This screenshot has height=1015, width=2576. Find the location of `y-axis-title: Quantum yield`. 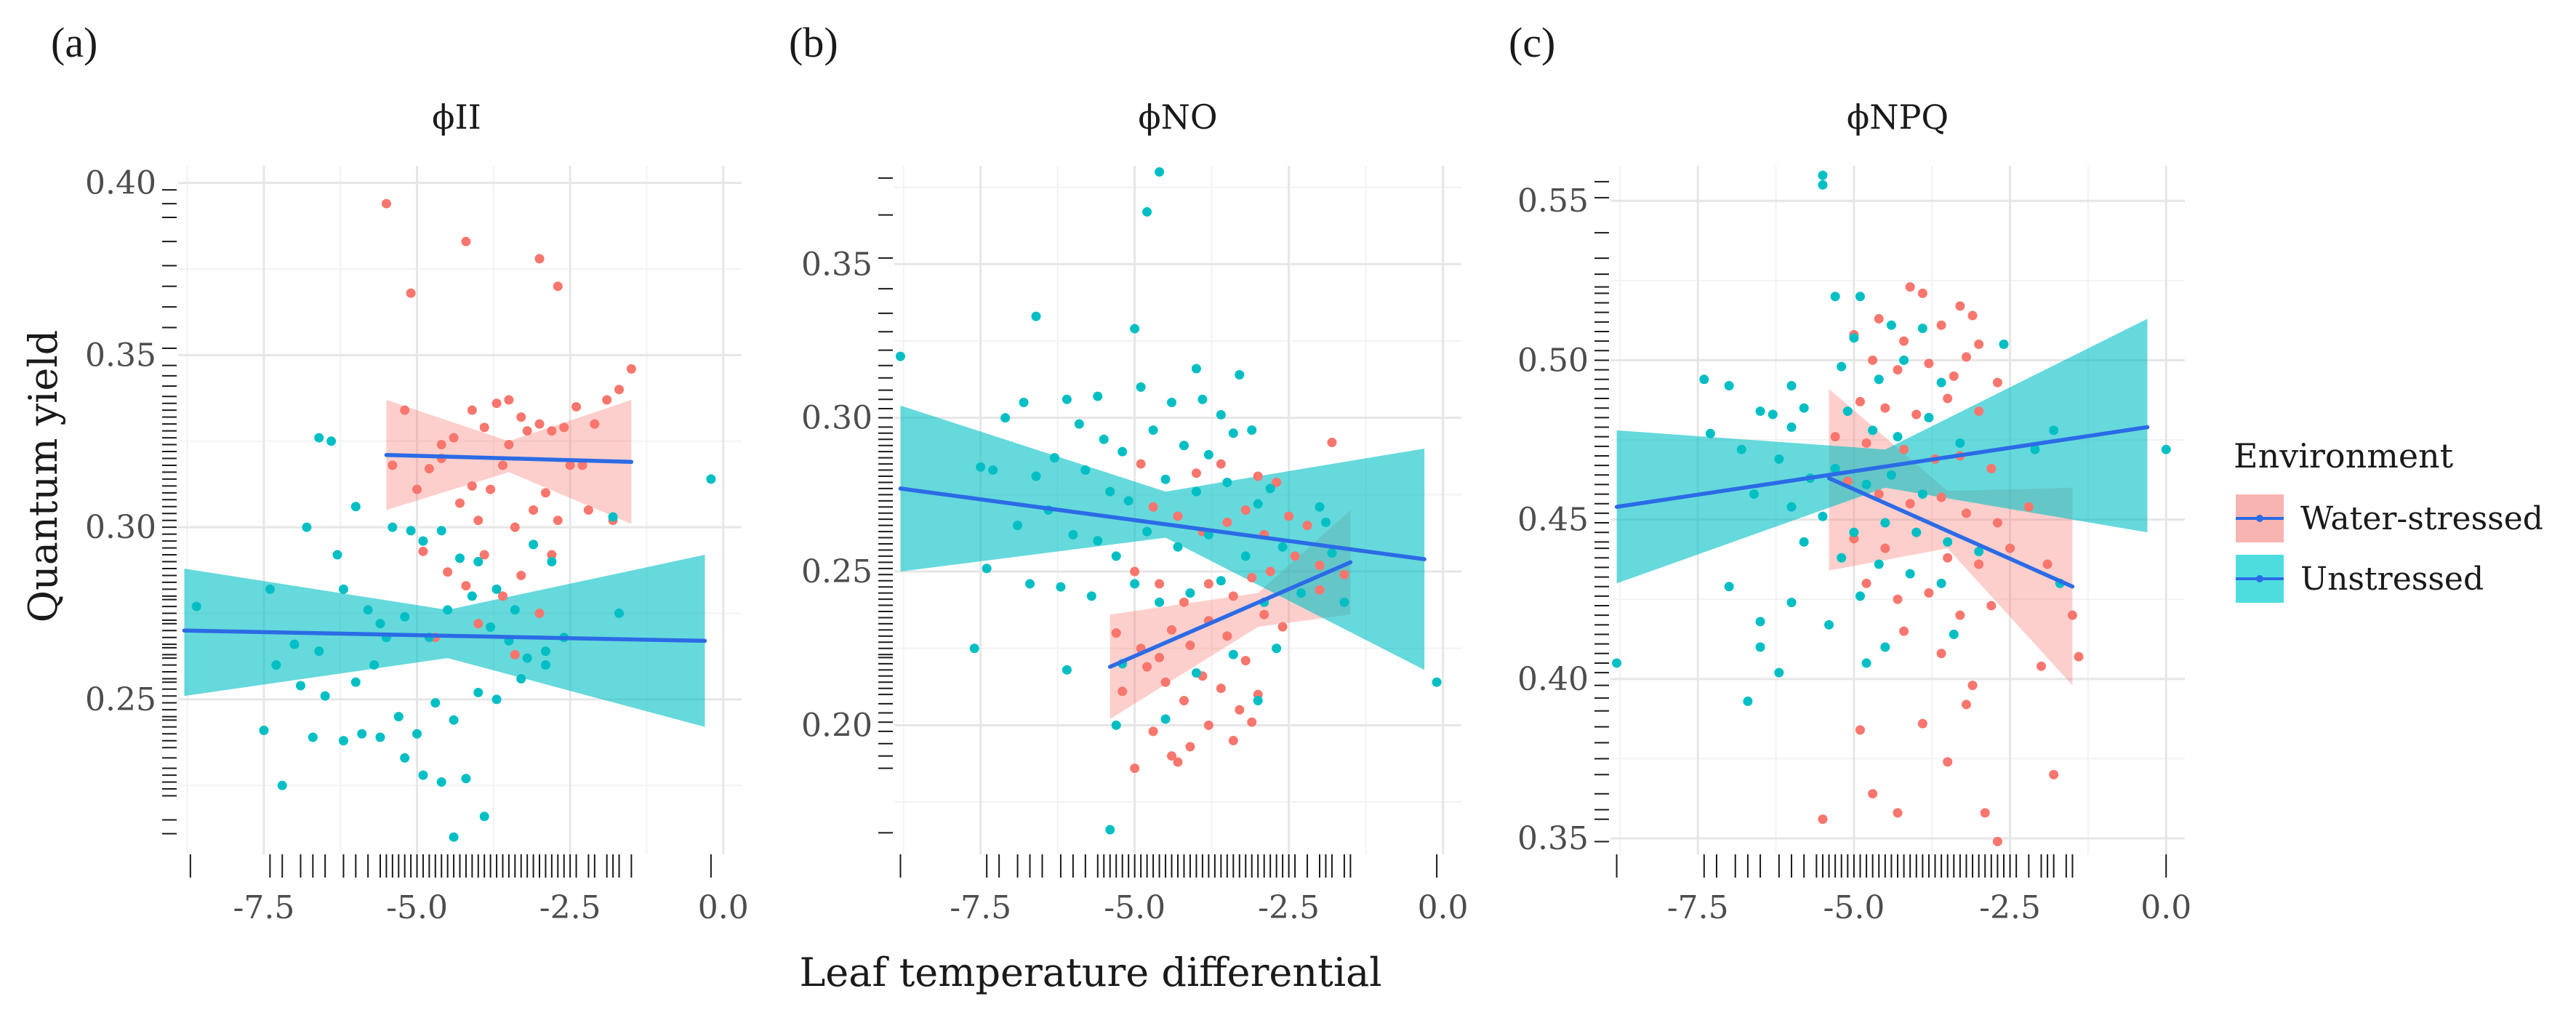

y-axis-title: Quantum yield is located at coordinates (43, 476).